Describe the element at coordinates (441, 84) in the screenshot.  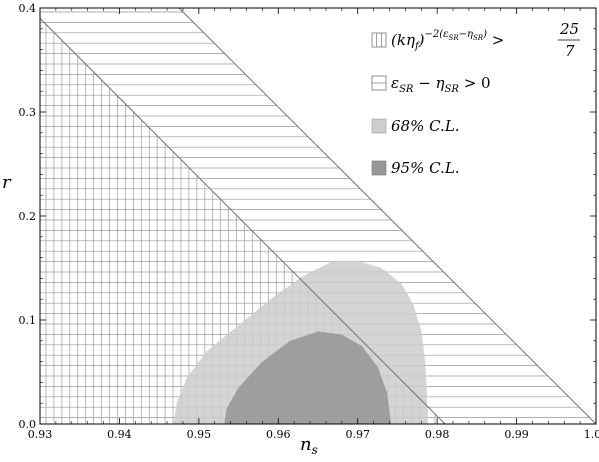
I see `legend-label-horizontal: εSR − ηSR > 0` at that location.